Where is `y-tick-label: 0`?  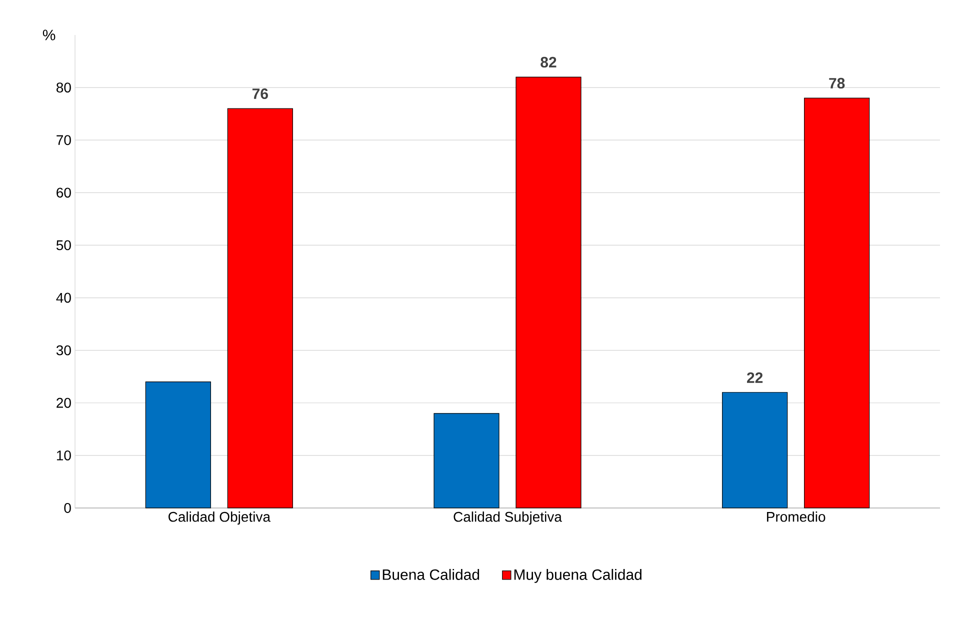
y-tick-label: 0 is located at coordinates (67, 508).